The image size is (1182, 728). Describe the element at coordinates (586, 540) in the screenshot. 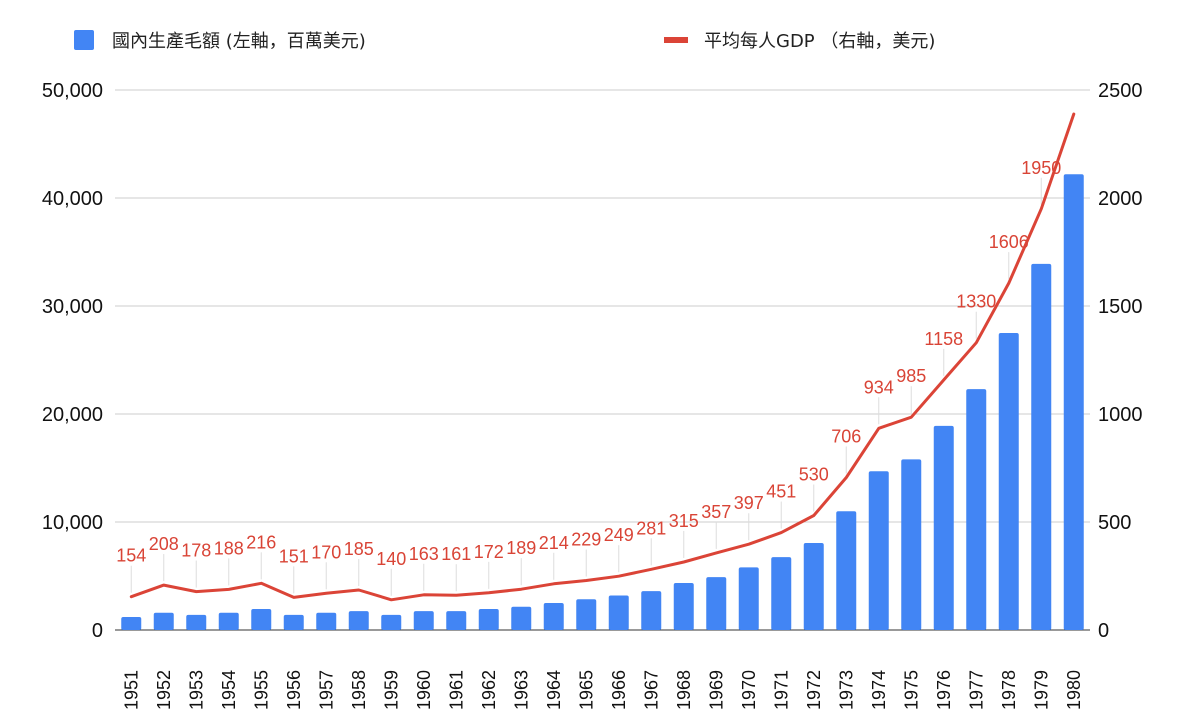

I see `data-label: 229` at that location.